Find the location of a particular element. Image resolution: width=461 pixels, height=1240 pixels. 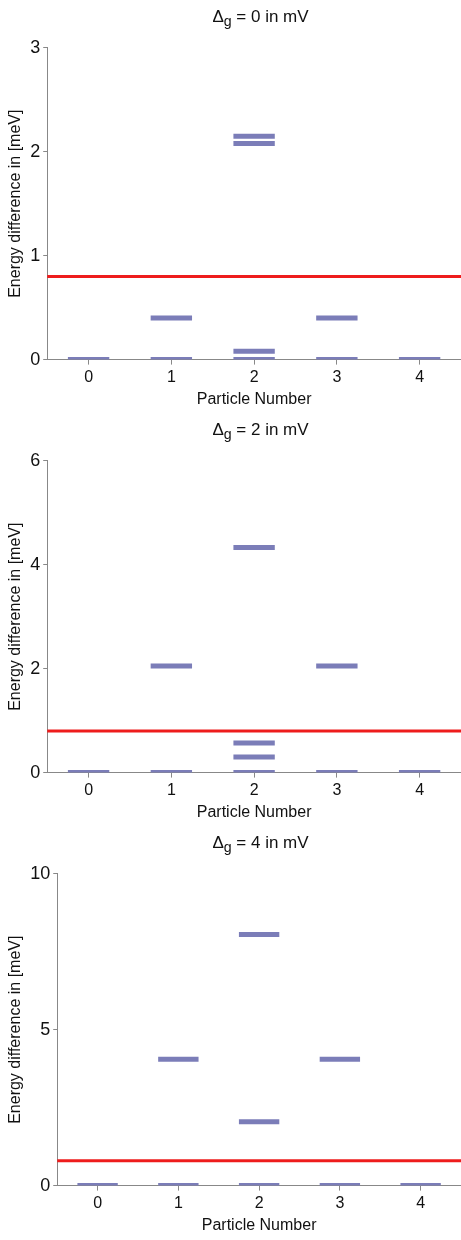

chart-title: Δ$_{g}$ = 4 in mV is located at coordinates (260, 845).